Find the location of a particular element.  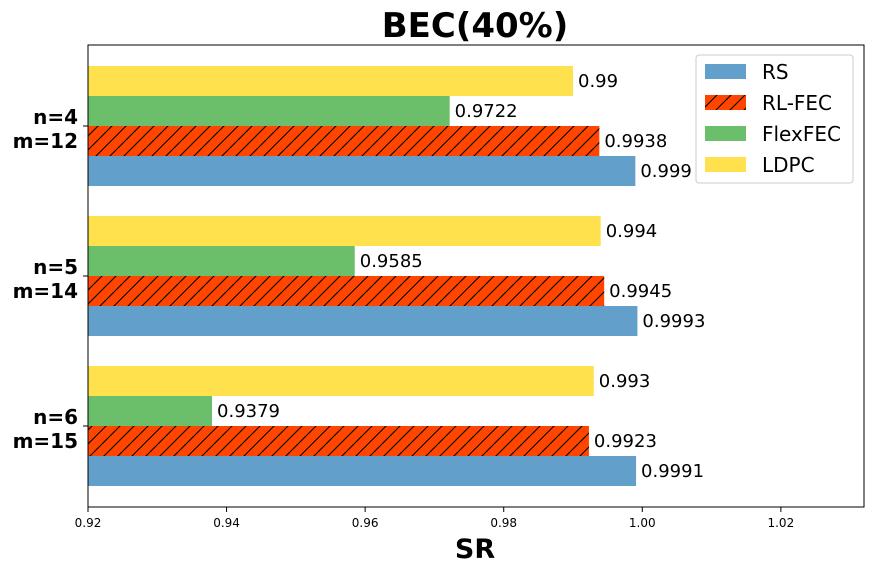

data-label-flexfec-3: 0.9379 is located at coordinates (248, 411).